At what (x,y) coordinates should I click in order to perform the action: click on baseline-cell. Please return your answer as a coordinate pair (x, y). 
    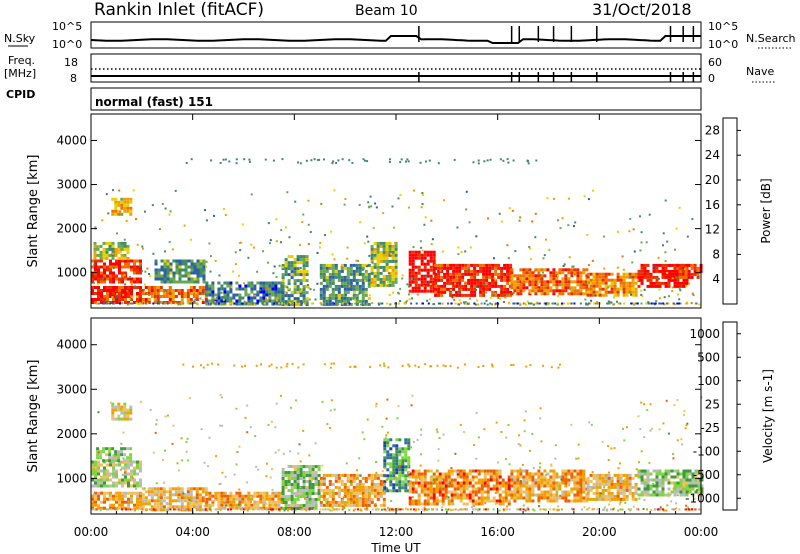
    Looking at the image, I should click on (531, 303).